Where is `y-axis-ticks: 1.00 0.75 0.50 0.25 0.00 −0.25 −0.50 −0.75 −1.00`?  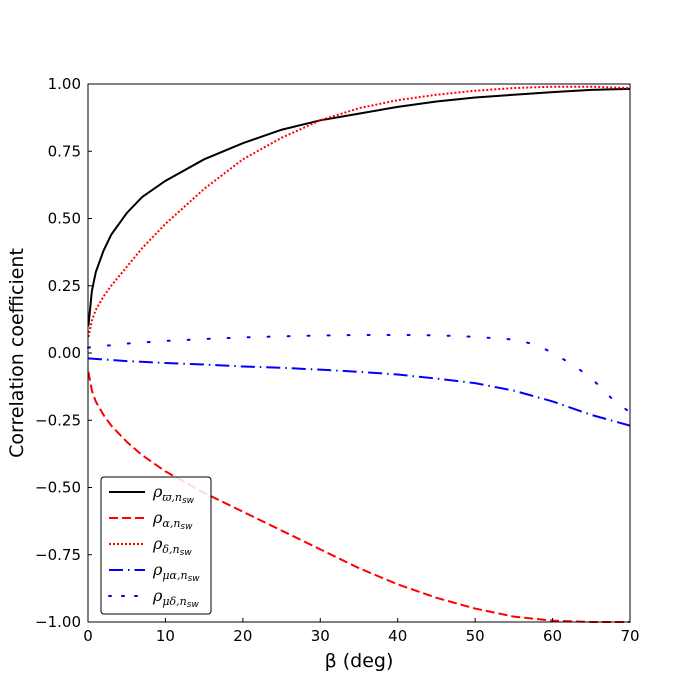
y-axis-ticks: 1.00 0.75 0.50 0.25 0.00 −0.25 −0.50 −0.75 −1.00 is located at coordinates (63, 353).